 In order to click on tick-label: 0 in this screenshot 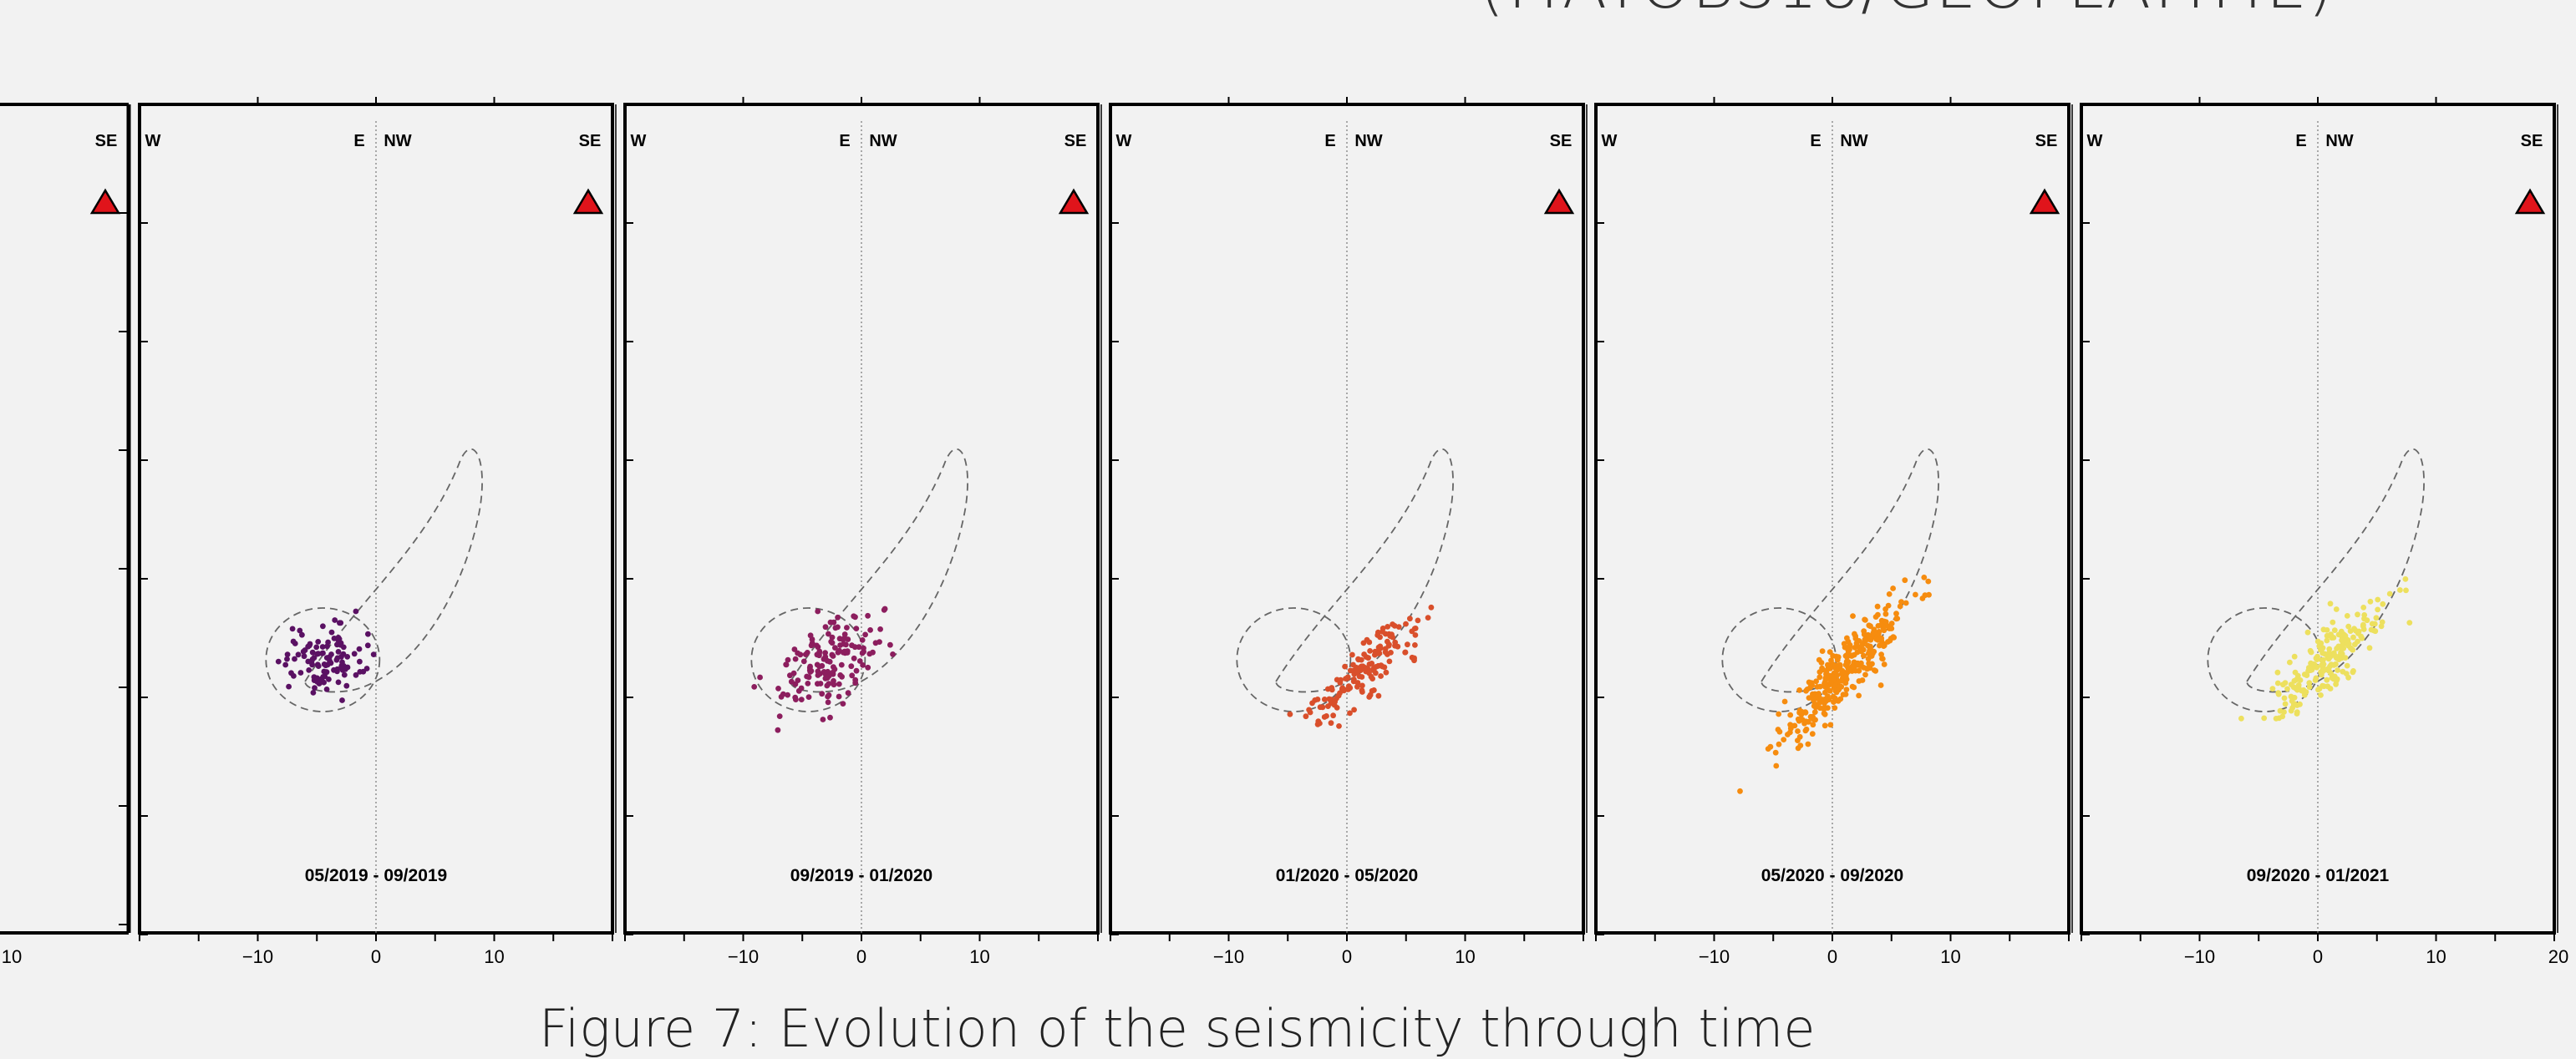, I will do `click(376, 957)`.